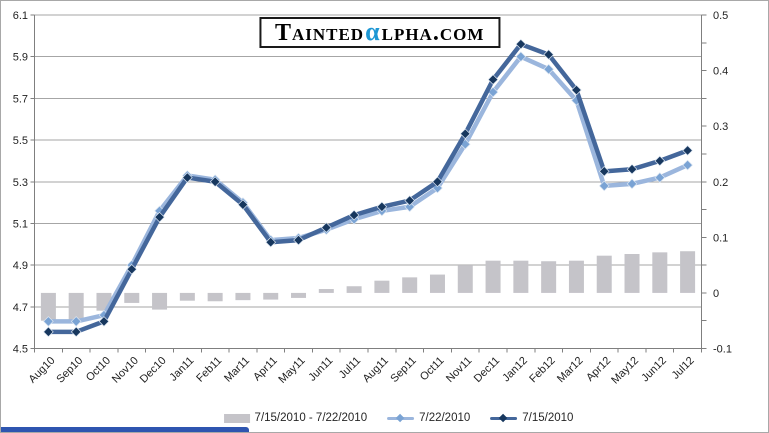 The image size is (769, 433). I want to click on x-axis-label: Jan11, so click(181, 369).